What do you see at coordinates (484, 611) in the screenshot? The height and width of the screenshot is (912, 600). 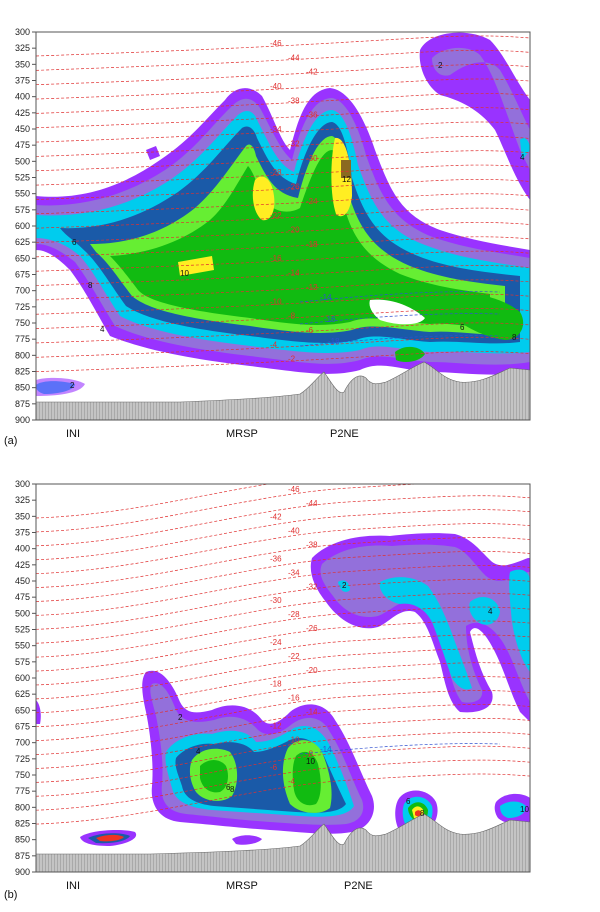 I see `cloud-field-cyan-b2` at bounding box center [484, 611].